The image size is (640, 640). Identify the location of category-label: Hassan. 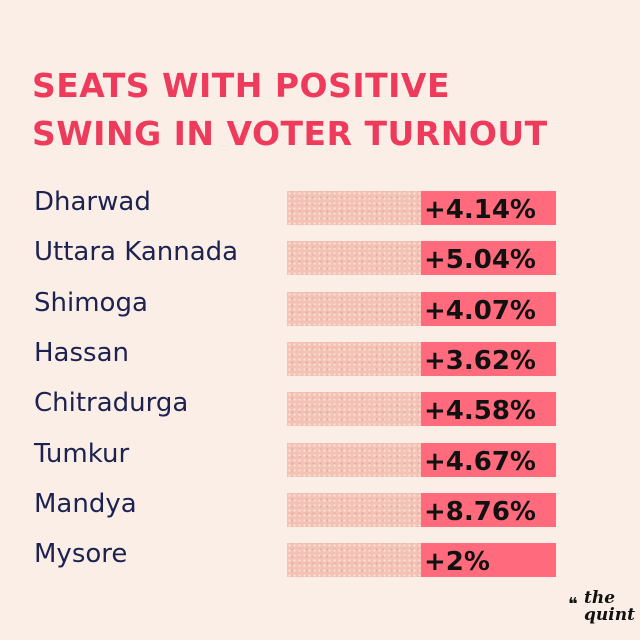
(81, 353).